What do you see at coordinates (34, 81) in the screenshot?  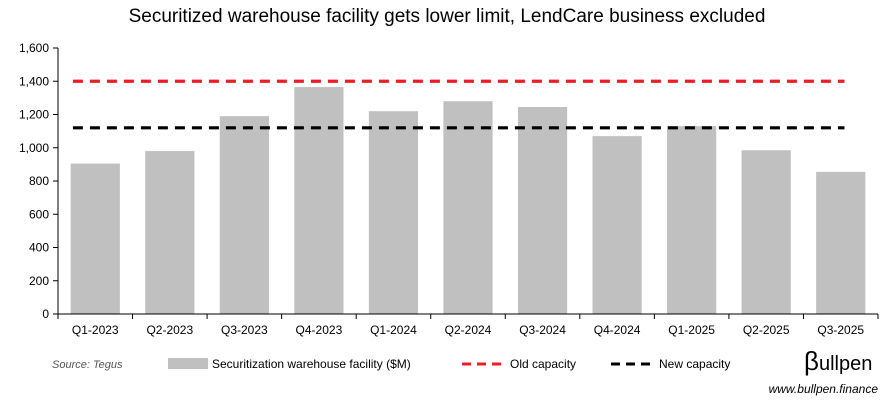 I see `y-tick-label: 1,400` at bounding box center [34, 81].